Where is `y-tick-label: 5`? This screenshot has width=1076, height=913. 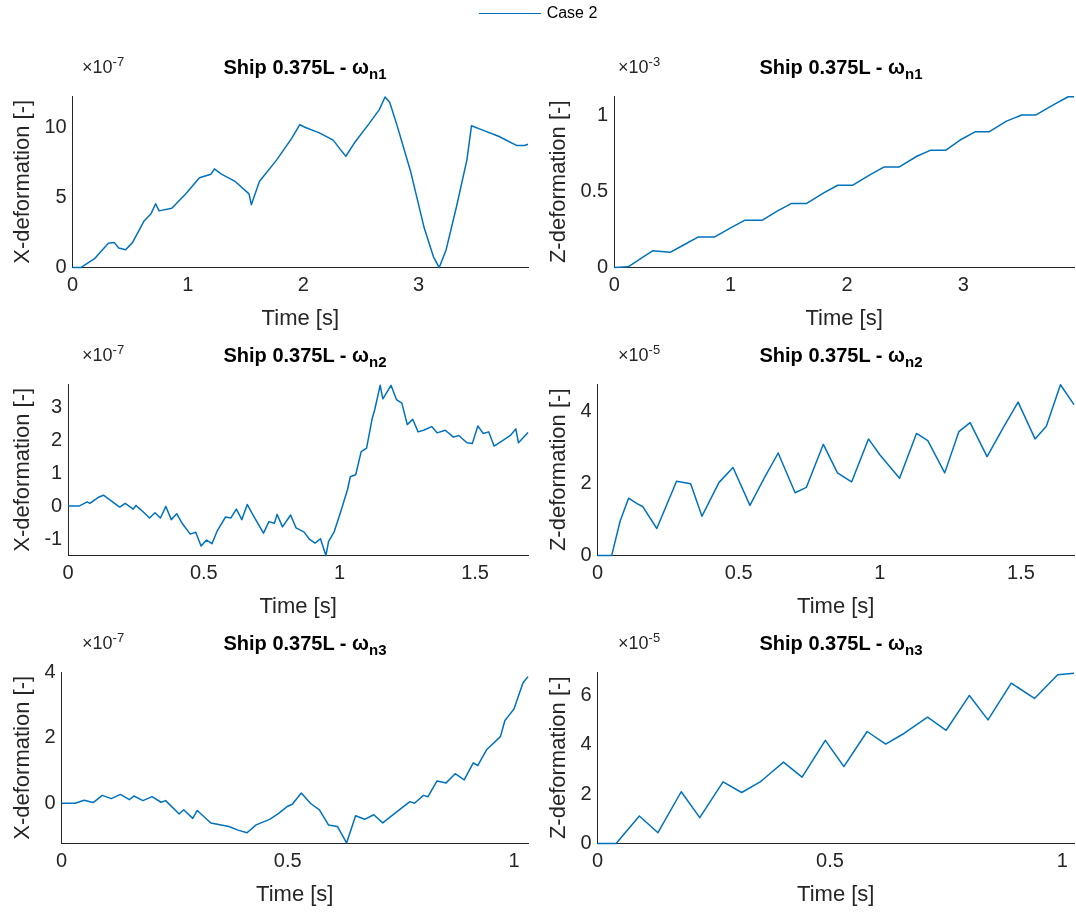
y-tick-label: 5 is located at coordinates (61, 196).